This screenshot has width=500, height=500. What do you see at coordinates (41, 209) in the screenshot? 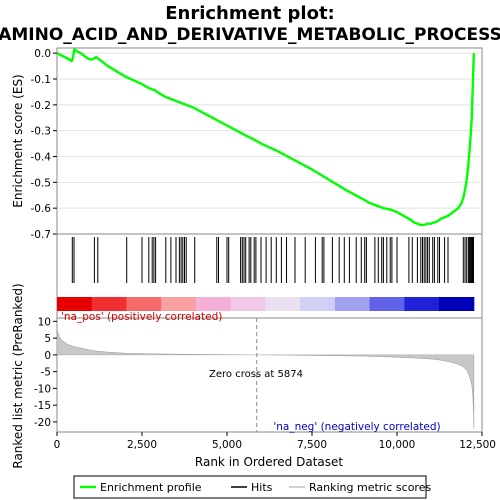
I see `es-y-tick-label: -0.6` at bounding box center [41, 209].